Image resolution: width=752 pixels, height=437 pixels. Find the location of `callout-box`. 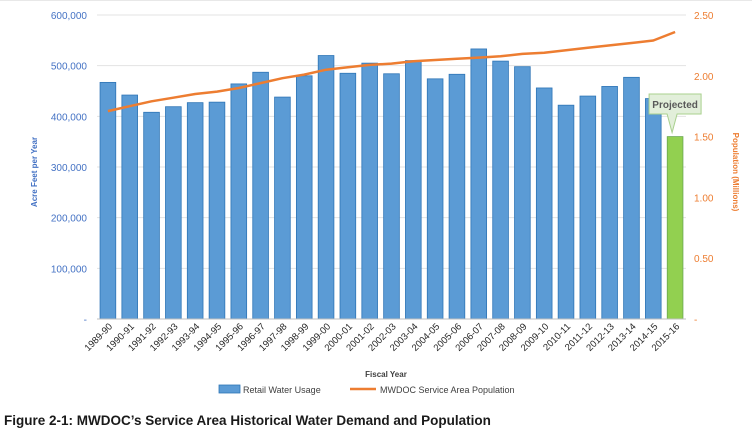

callout-box is located at coordinates (675, 114).